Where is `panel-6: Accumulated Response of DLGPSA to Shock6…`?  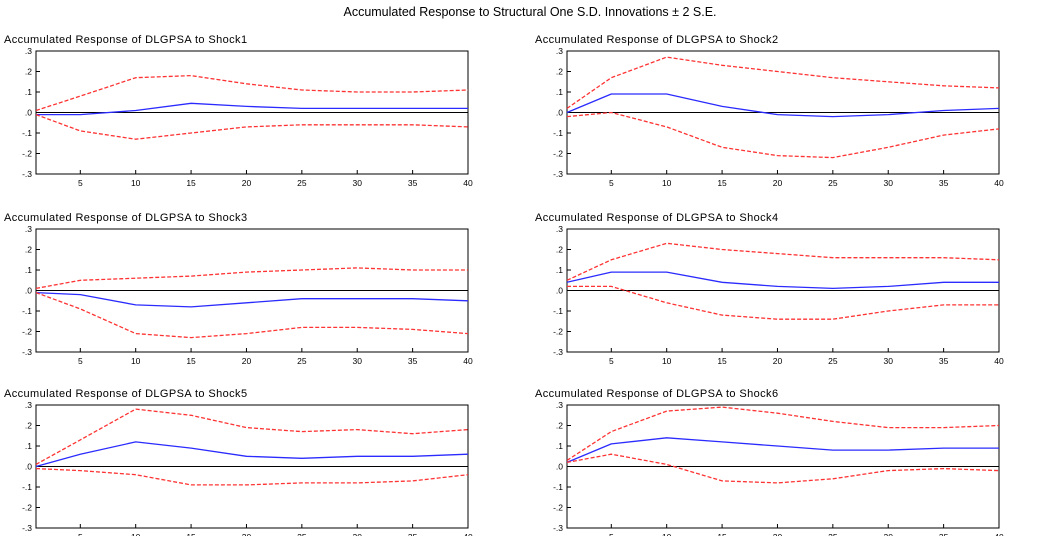 panel-6: Accumulated Response of DLGPSA to Shock6… is located at coordinates (769, 462).